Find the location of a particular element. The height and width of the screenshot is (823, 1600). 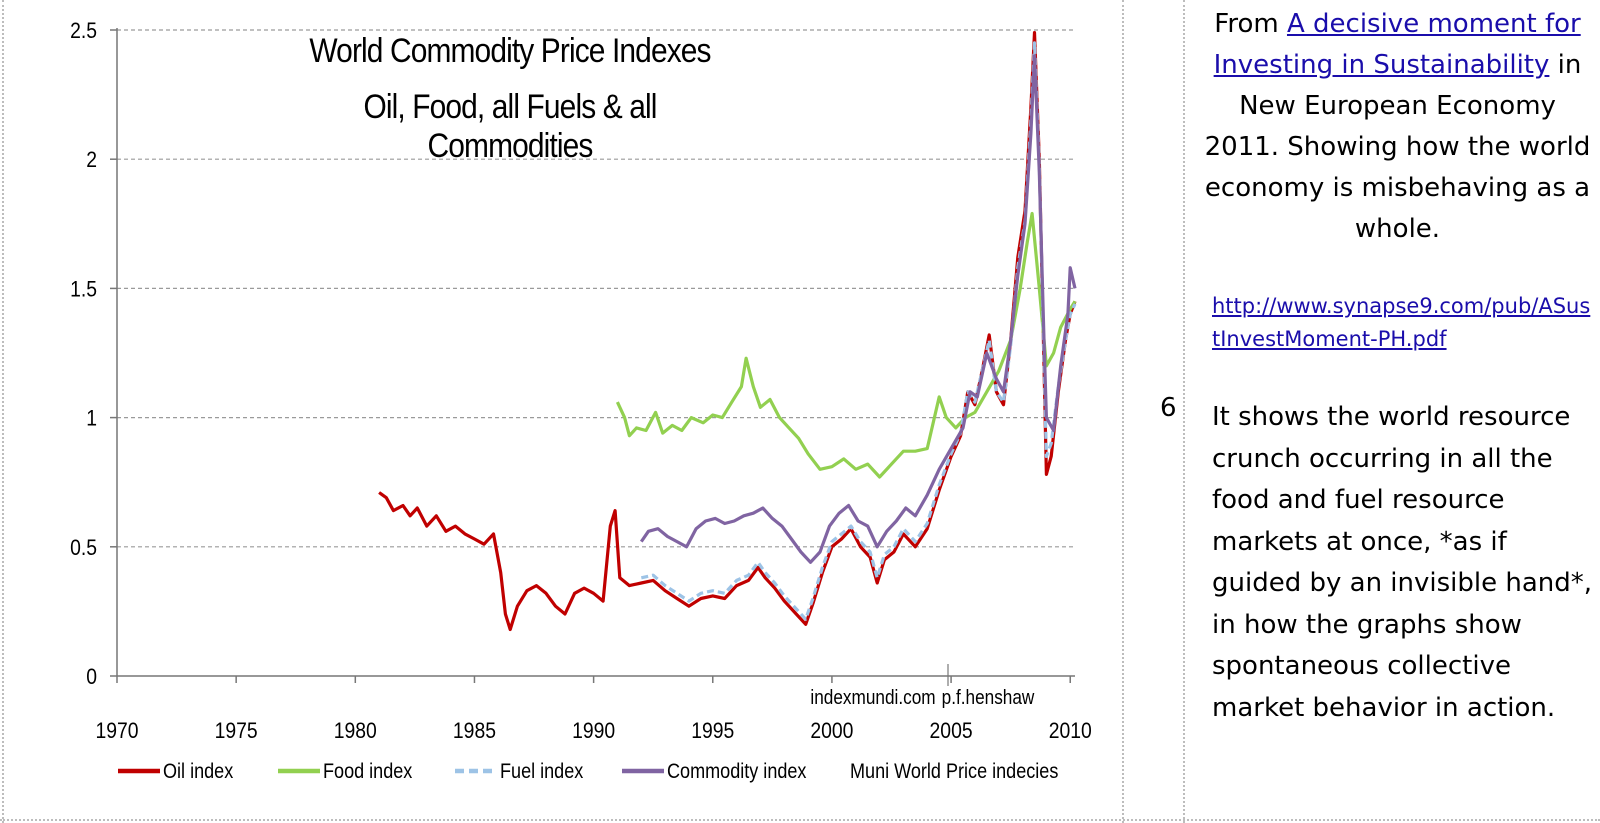

y-tick-label: 0.5 is located at coordinates (83, 548).